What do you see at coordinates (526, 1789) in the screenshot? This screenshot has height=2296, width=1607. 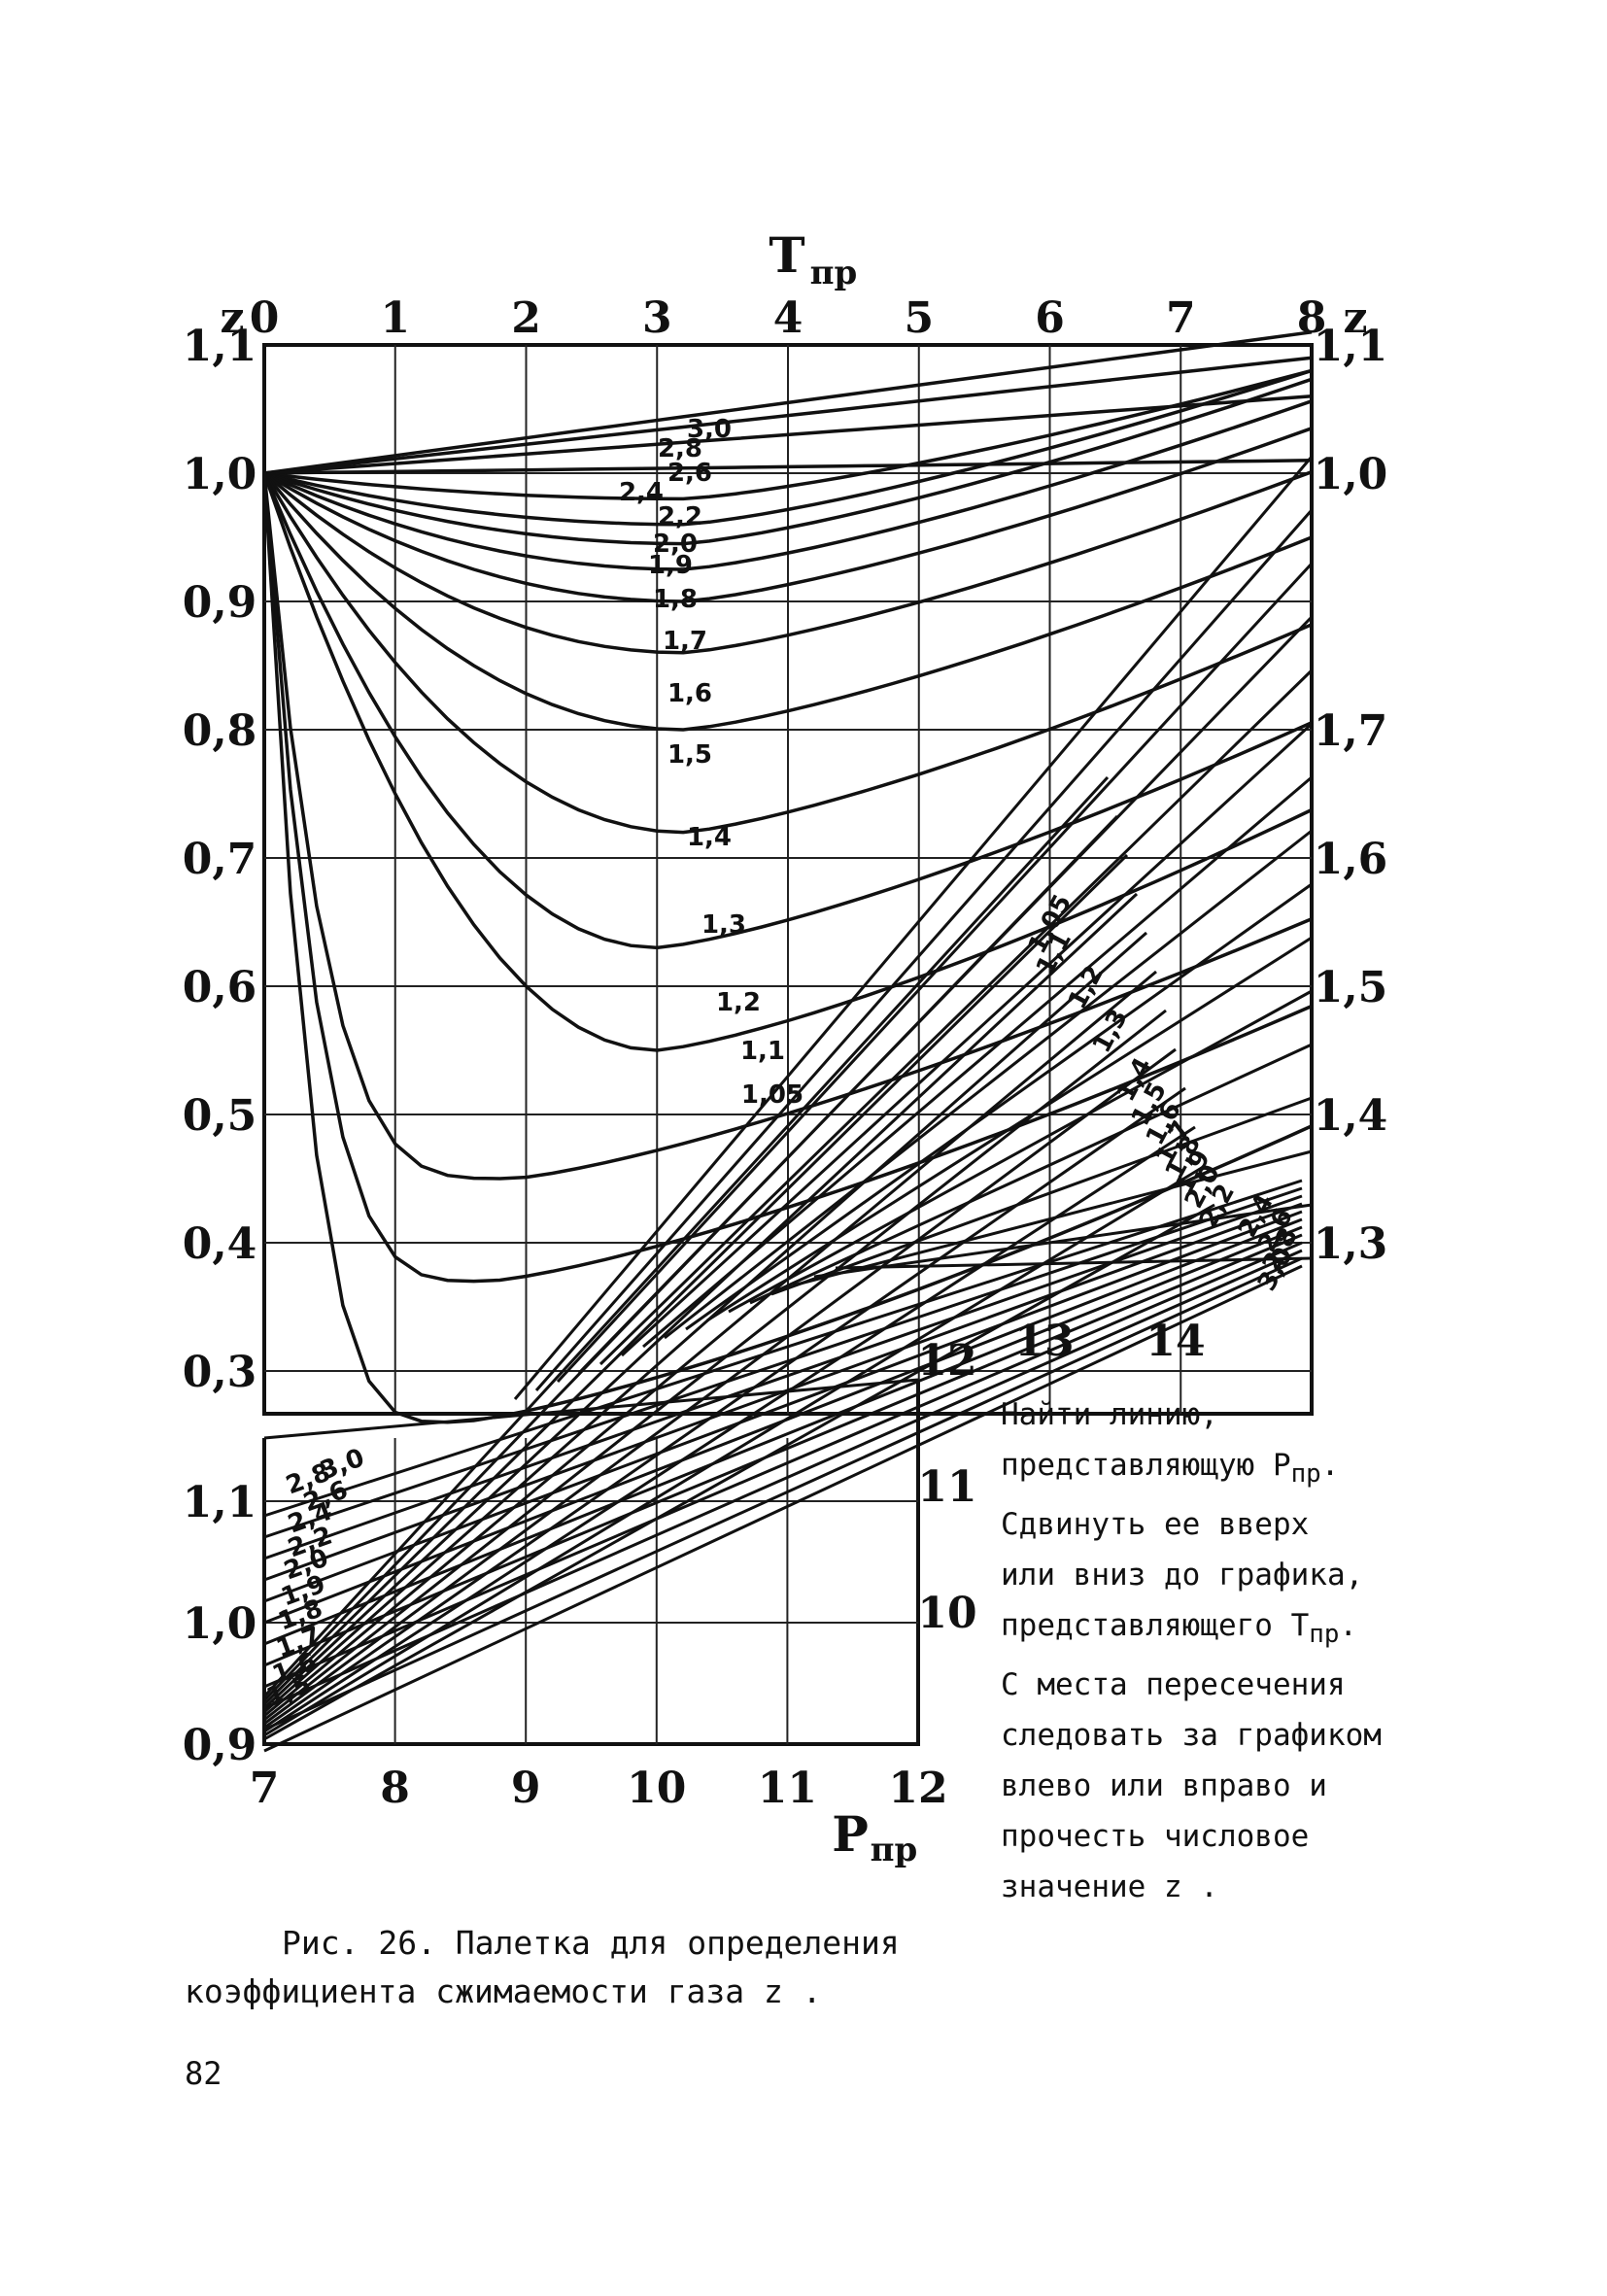 I see `bottom-tick-label: 9` at bounding box center [526, 1789].